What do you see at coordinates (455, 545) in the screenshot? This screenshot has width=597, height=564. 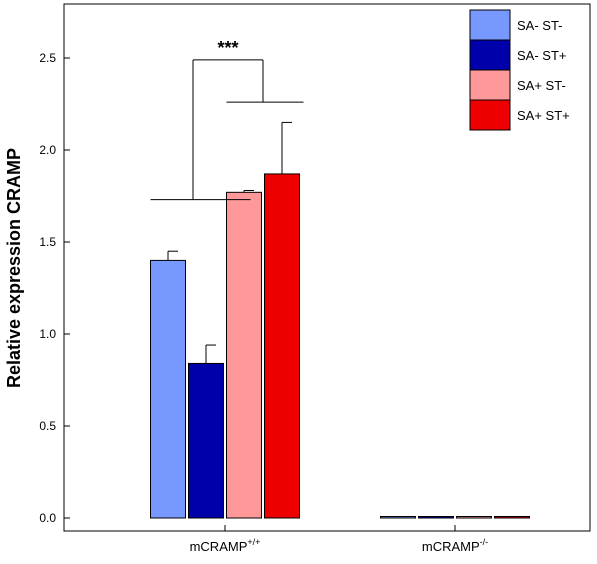 I see `x-tick-label: mCRAMP-/-` at bounding box center [455, 545].